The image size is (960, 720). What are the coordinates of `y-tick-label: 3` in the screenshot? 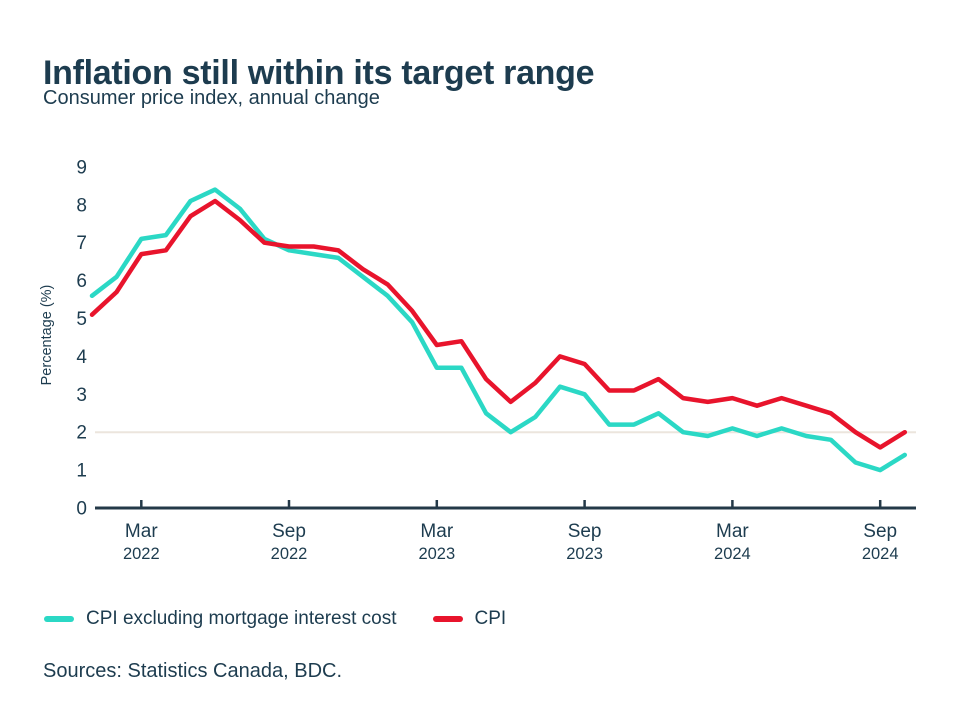 It's located at (81, 395).